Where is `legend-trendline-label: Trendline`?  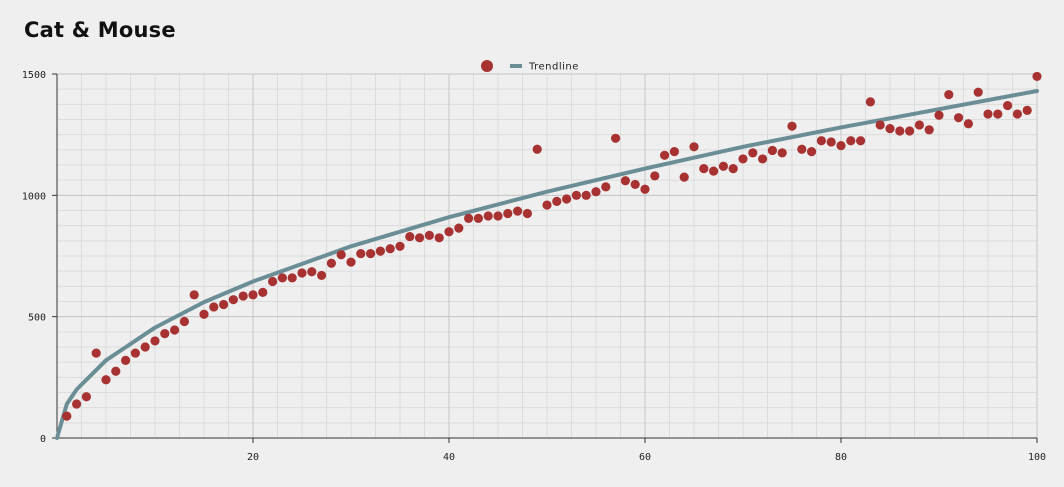 legend-trendline-label: Trendline is located at coordinates (553, 67).